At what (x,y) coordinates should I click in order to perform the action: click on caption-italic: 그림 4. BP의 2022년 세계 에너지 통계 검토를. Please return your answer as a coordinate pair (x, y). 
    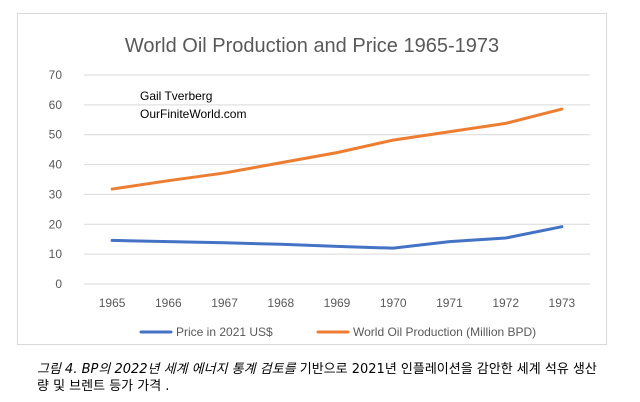
    Looking at the image, I should click on (166, 369).